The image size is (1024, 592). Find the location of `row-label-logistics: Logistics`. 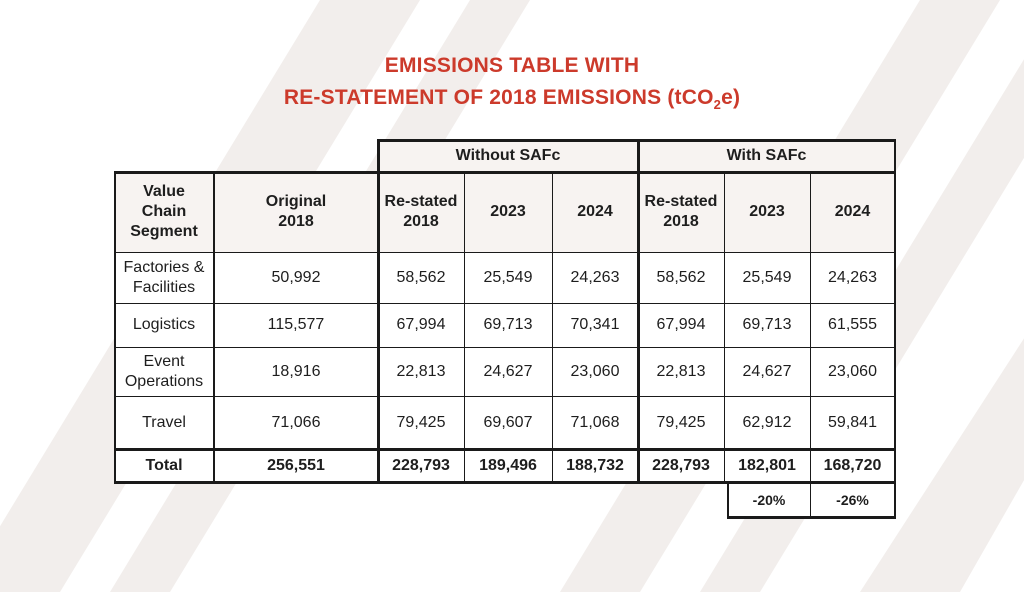

row-label-logistics: Logistics is located at coordinates (164, 325).